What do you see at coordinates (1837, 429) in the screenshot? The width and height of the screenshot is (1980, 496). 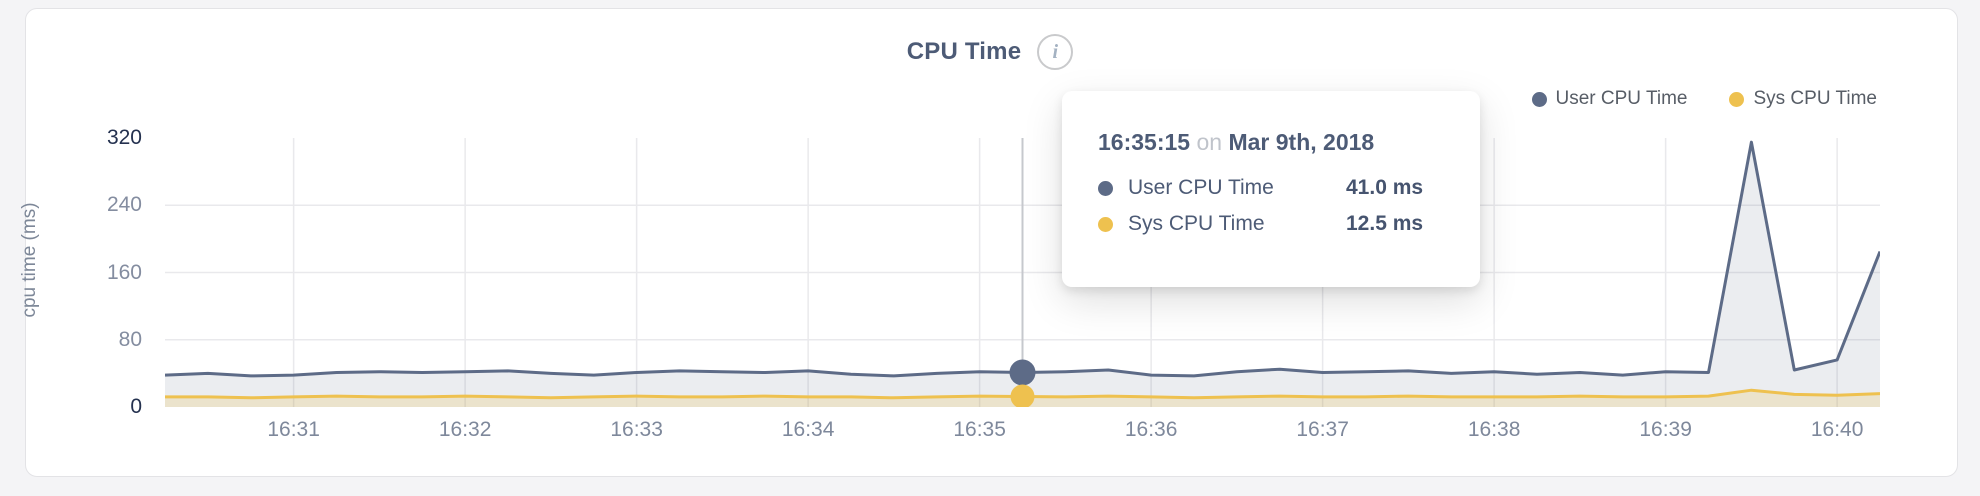 I see `x-tick-label: 16:40` at bounding box center [1837, 429].